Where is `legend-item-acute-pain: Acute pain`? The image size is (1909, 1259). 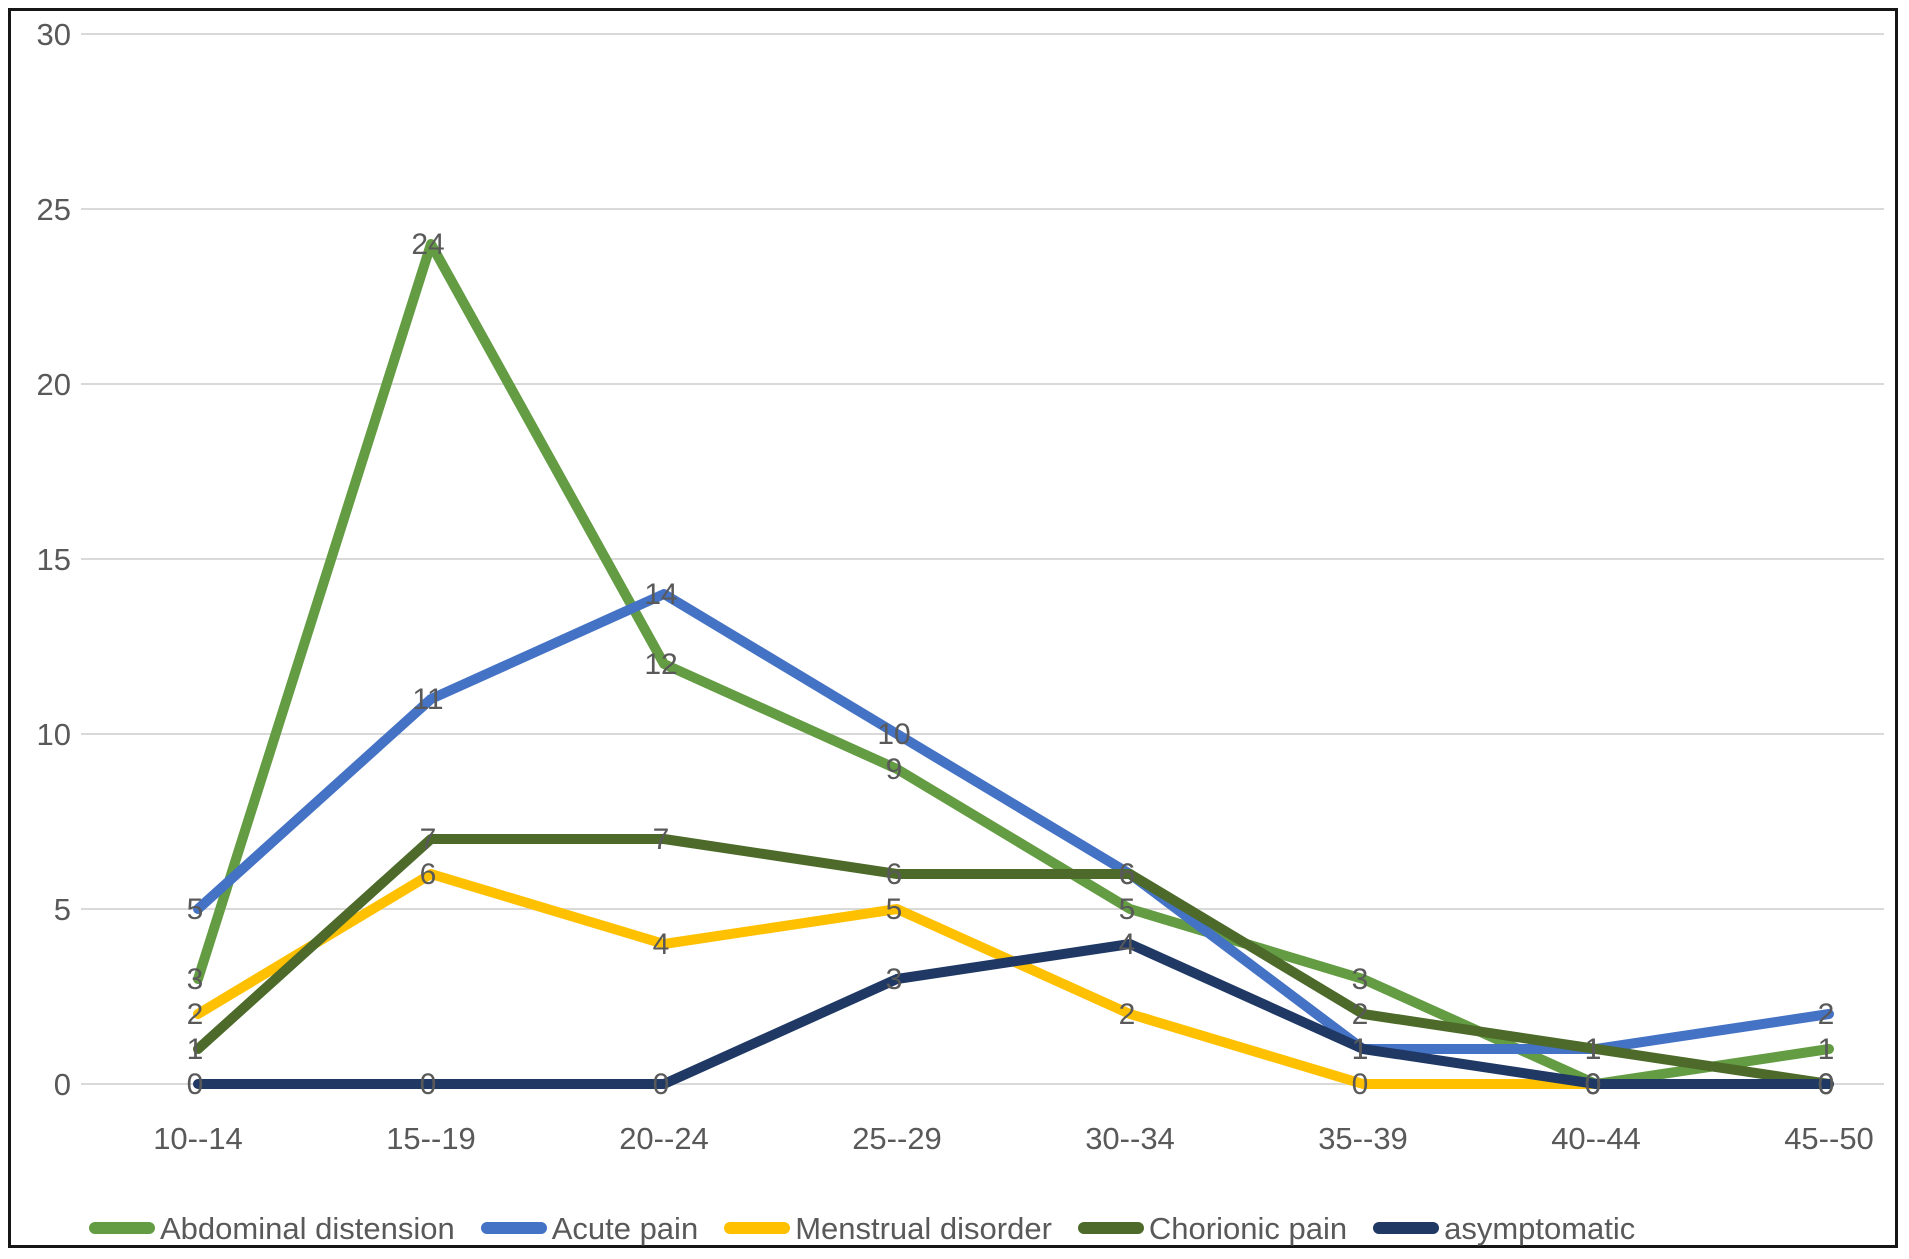 legend-item-acute-pain: Acute pain is located at coordinates (589, 1228).